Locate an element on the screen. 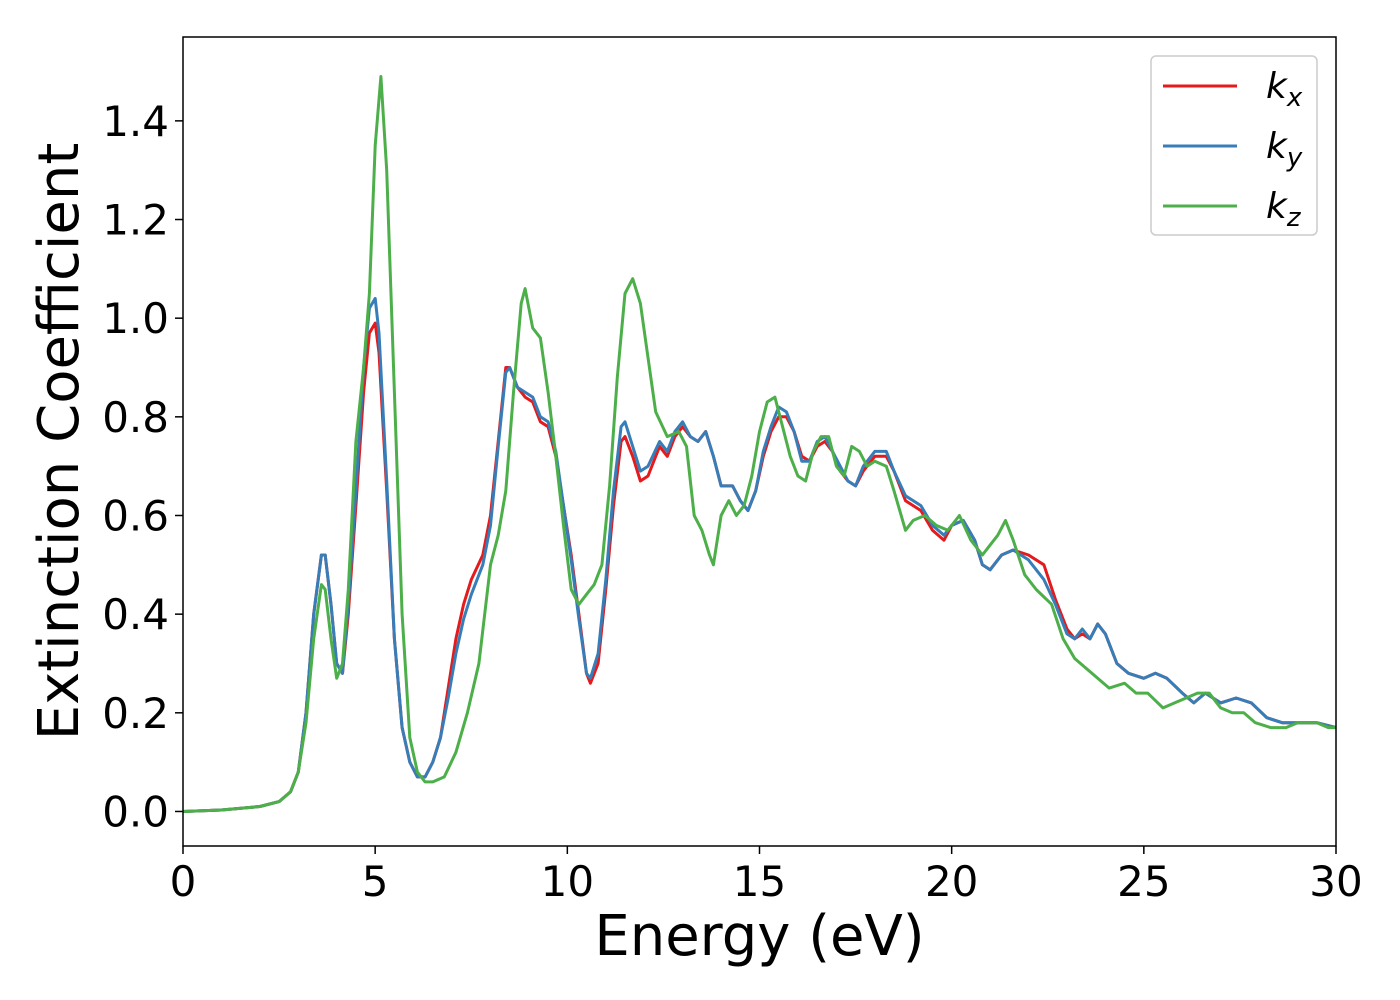 The width and height of the screenshot is (1400, 1000). x-tick-label: 20 is located at coordinates (951, 881).